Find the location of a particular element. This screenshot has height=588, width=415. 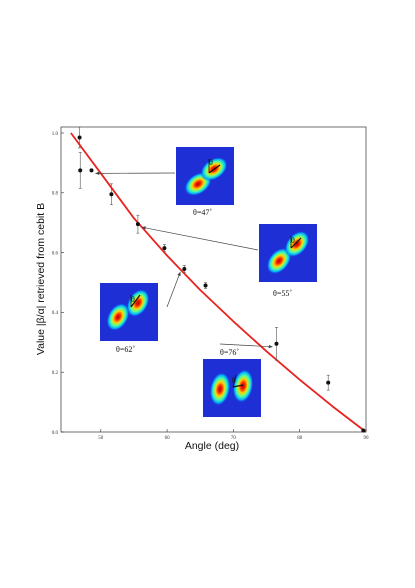

inset-theta-76: θ is located at coordinates (234, 380).